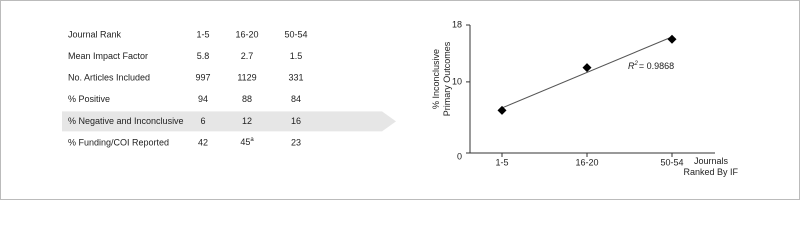 The width and height of the screenshot is (800, 240). Describe the element at coordinates (246, 34) in the screenshot. I see `table-cell: 16-20` at that location.